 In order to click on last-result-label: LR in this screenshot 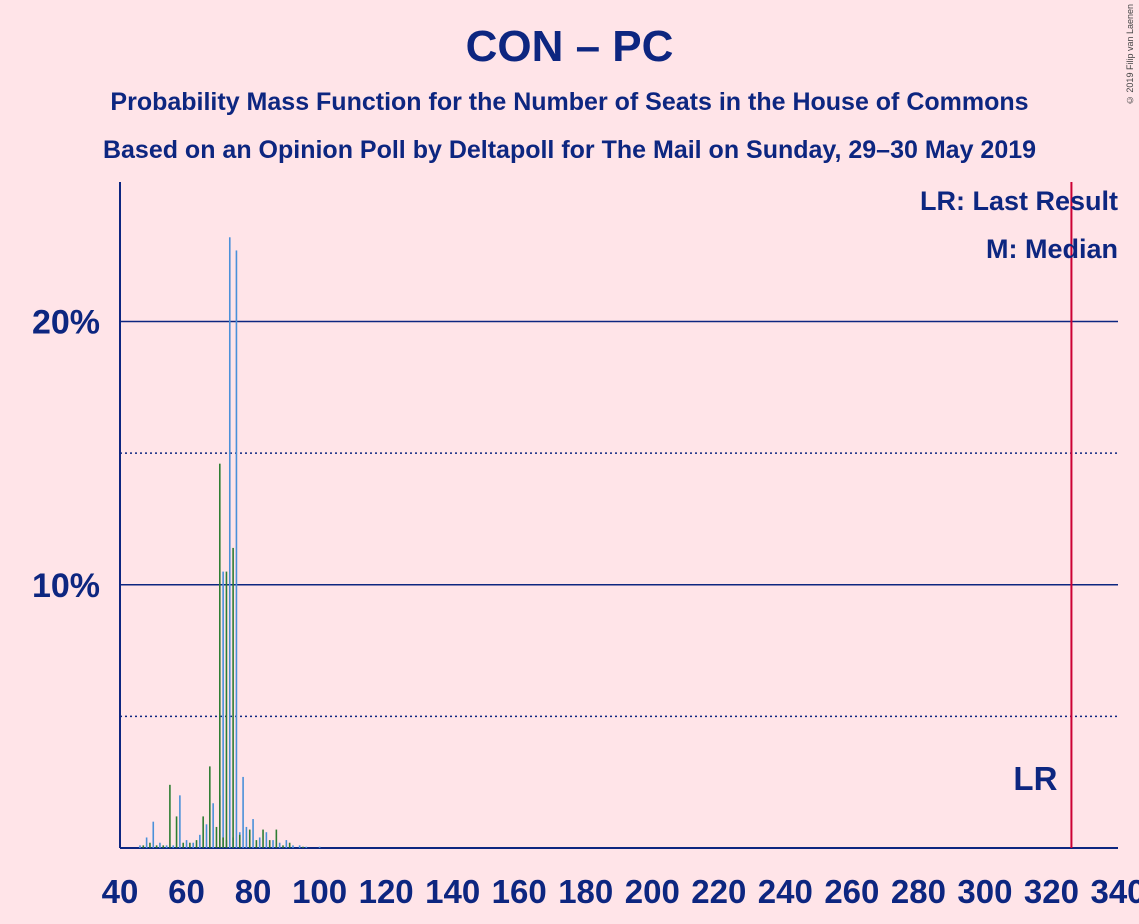, I will do `click(1035, 778)`.